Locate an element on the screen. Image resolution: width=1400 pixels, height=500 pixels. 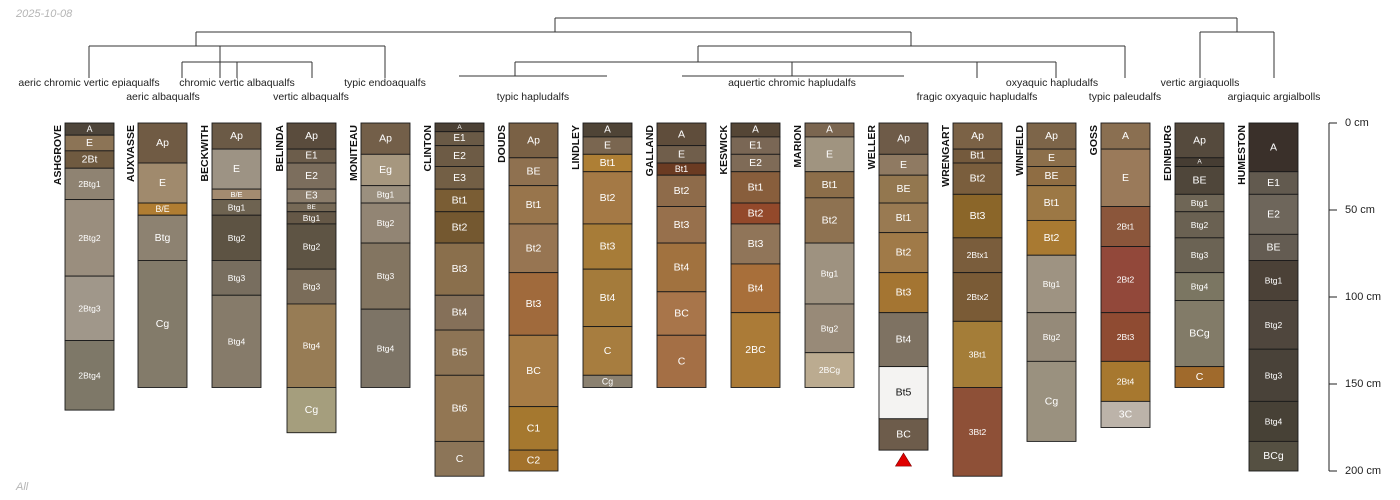
profile-belinda: Ap E1 E2 E3 BE Btg1 Btg2 Btg3 Btg4 Cg BELINDA is located at coordinates (305, 278).